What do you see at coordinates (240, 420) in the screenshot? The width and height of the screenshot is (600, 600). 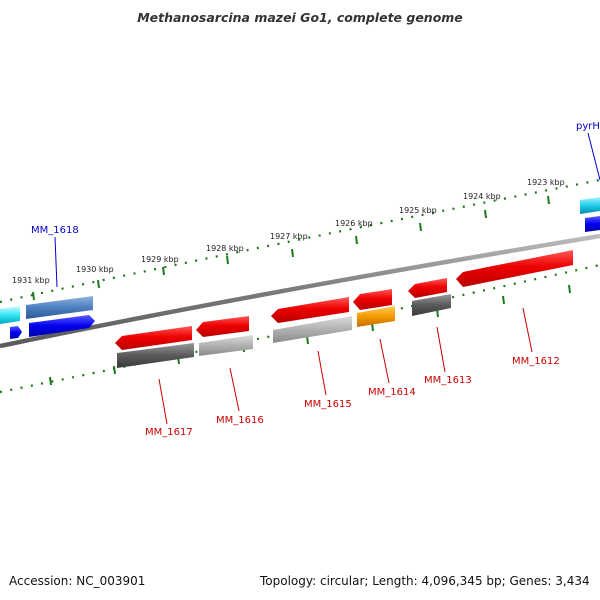 I see `gene-label-mm1616: MM_1616` at bounding box center [240, 420].